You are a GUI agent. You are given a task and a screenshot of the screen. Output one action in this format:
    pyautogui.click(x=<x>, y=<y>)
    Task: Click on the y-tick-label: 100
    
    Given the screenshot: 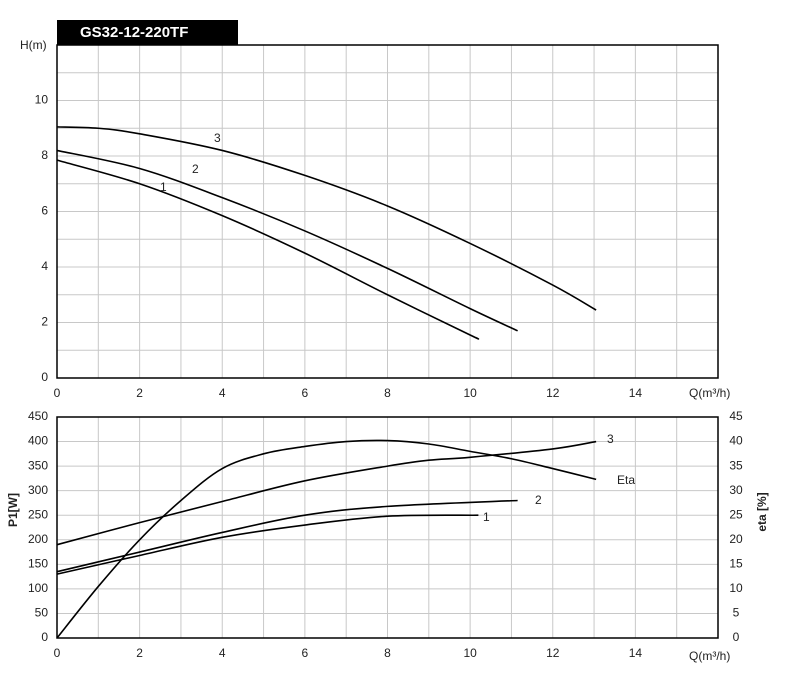 What is the action you would take?
    pyautogui.click(x=38, y=588)
    